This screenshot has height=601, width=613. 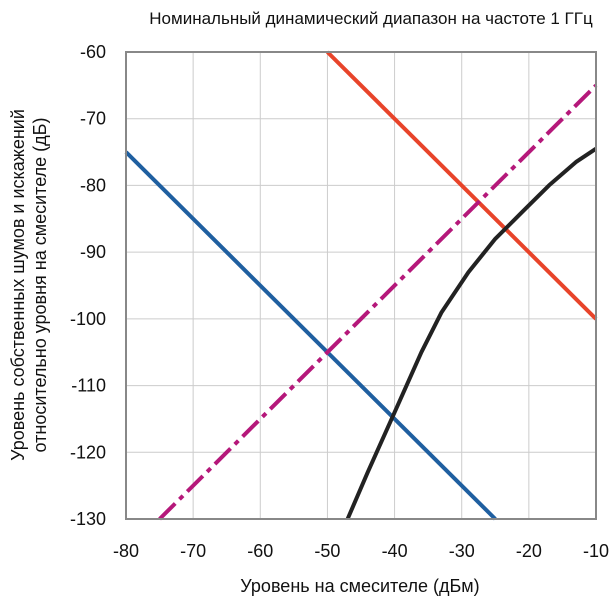 I want to click on x-tick-label: -30, so click(x=462, y=551).